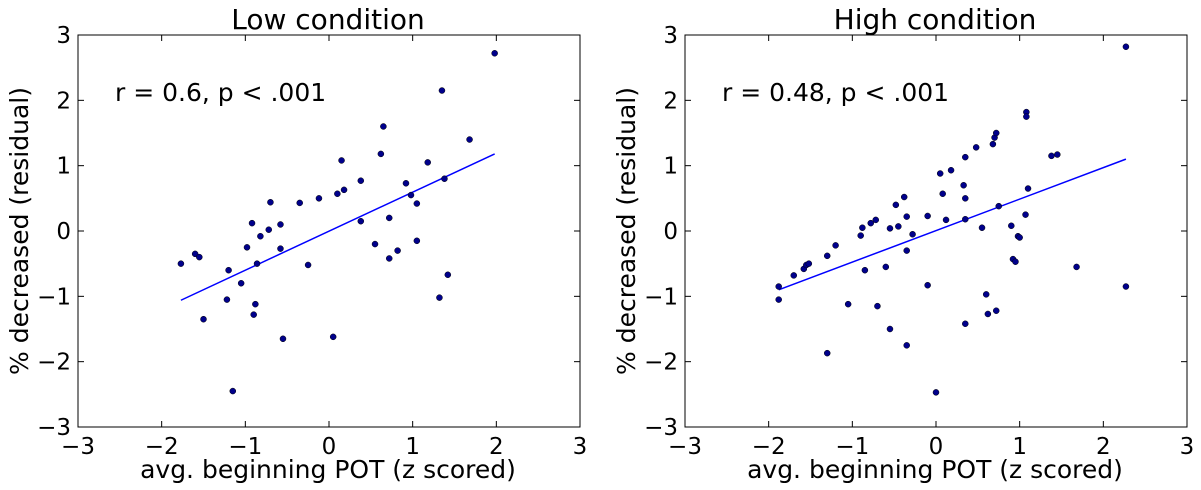 This screenshot has width=1201, height=490. What do you see at coordinates (661, 297) in the screenshot?
I see `y-tick-label: −1` at bounding box center [661, 297].